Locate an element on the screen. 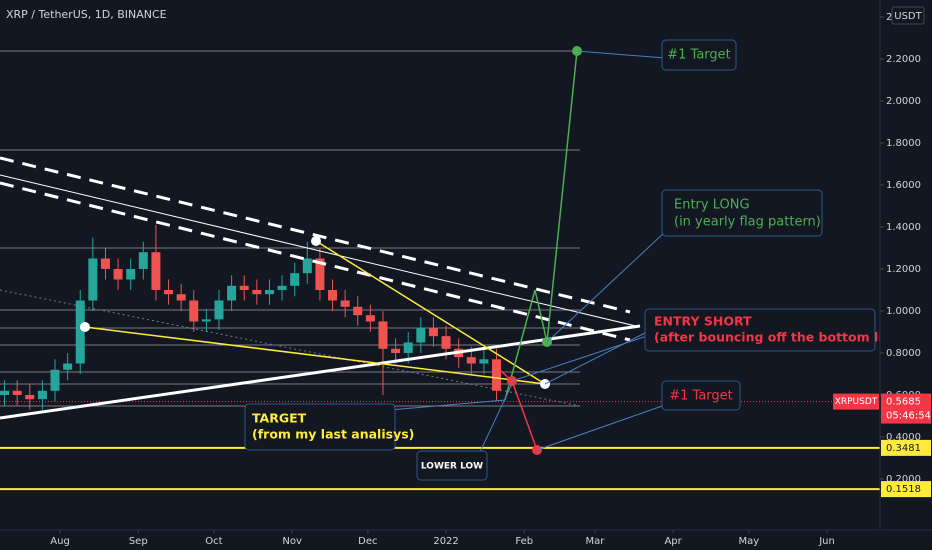  x-tick-label: Mar is located at coordinates (595, 541).